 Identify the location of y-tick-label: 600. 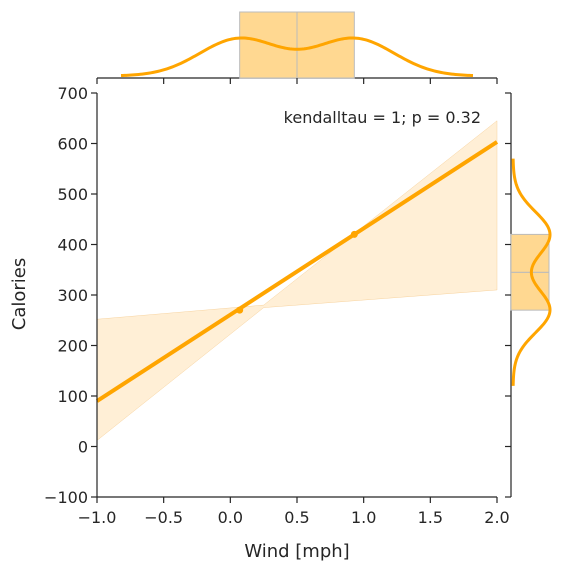
(72, 144).